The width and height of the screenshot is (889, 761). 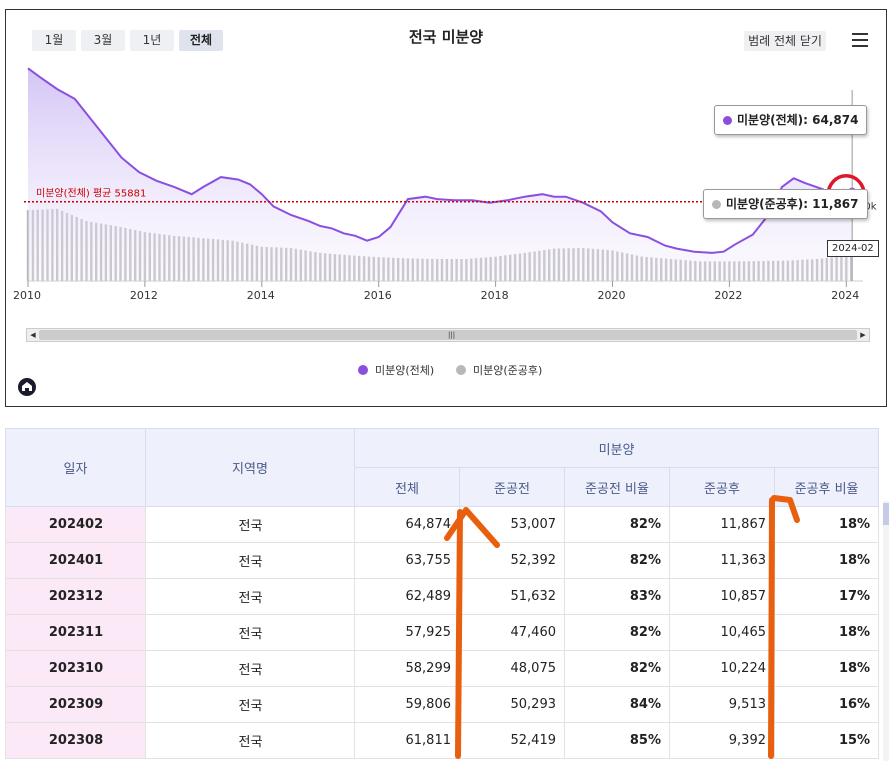 I want to click on table-cell-pre: 51,632, so click(x=512, y=596).